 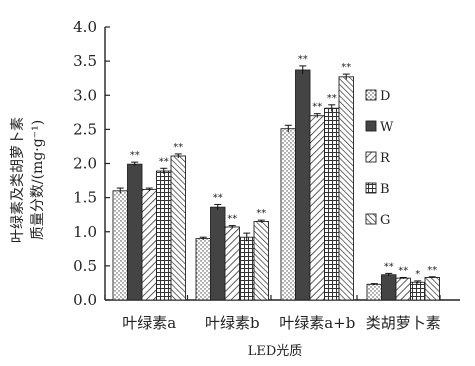 What do you see at coordinates (385, 189) in the screenshot?
I see `legend-label-B: B` at bounding box center [385, 189].